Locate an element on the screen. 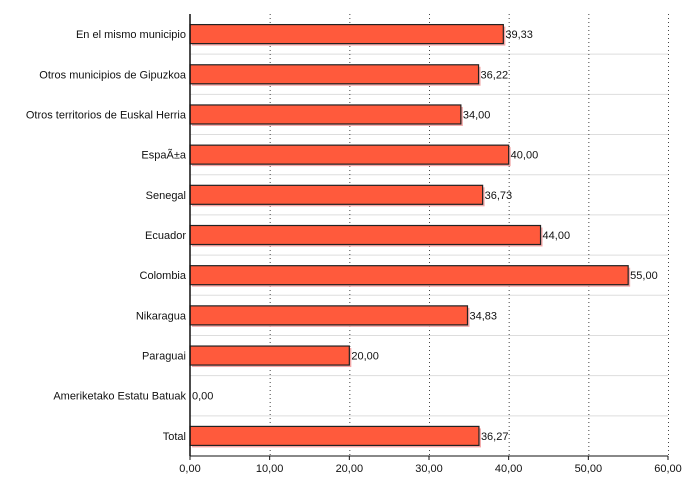  value-label: 39,33 is located at coordinates (519, 35).